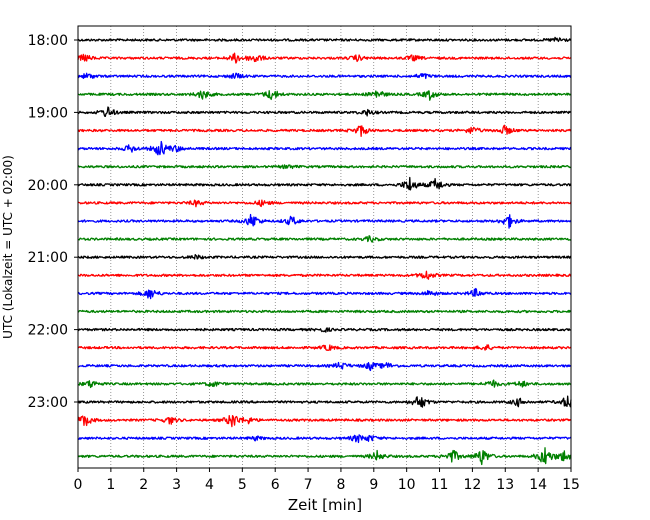 The height and width of the screenshot is (520, 650). I want to click on x-axis-ticks: 0 1 2 3 4 5 6 7 8 9 10 11 12 13 14 15, so click(327, 480).